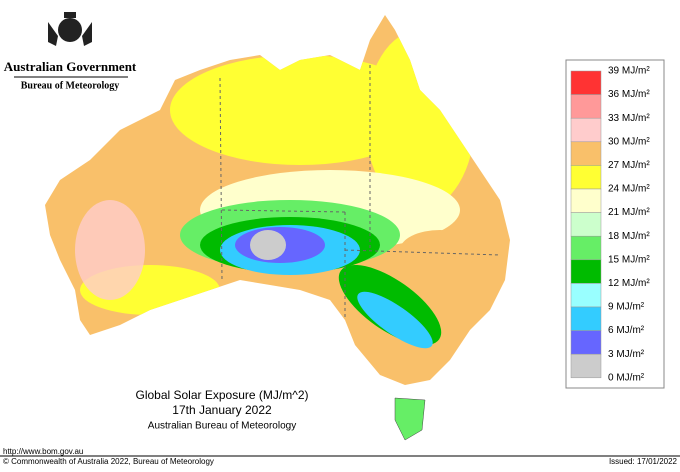  I want to click on legend-label: 3 MJ/m², so click(626, 354).